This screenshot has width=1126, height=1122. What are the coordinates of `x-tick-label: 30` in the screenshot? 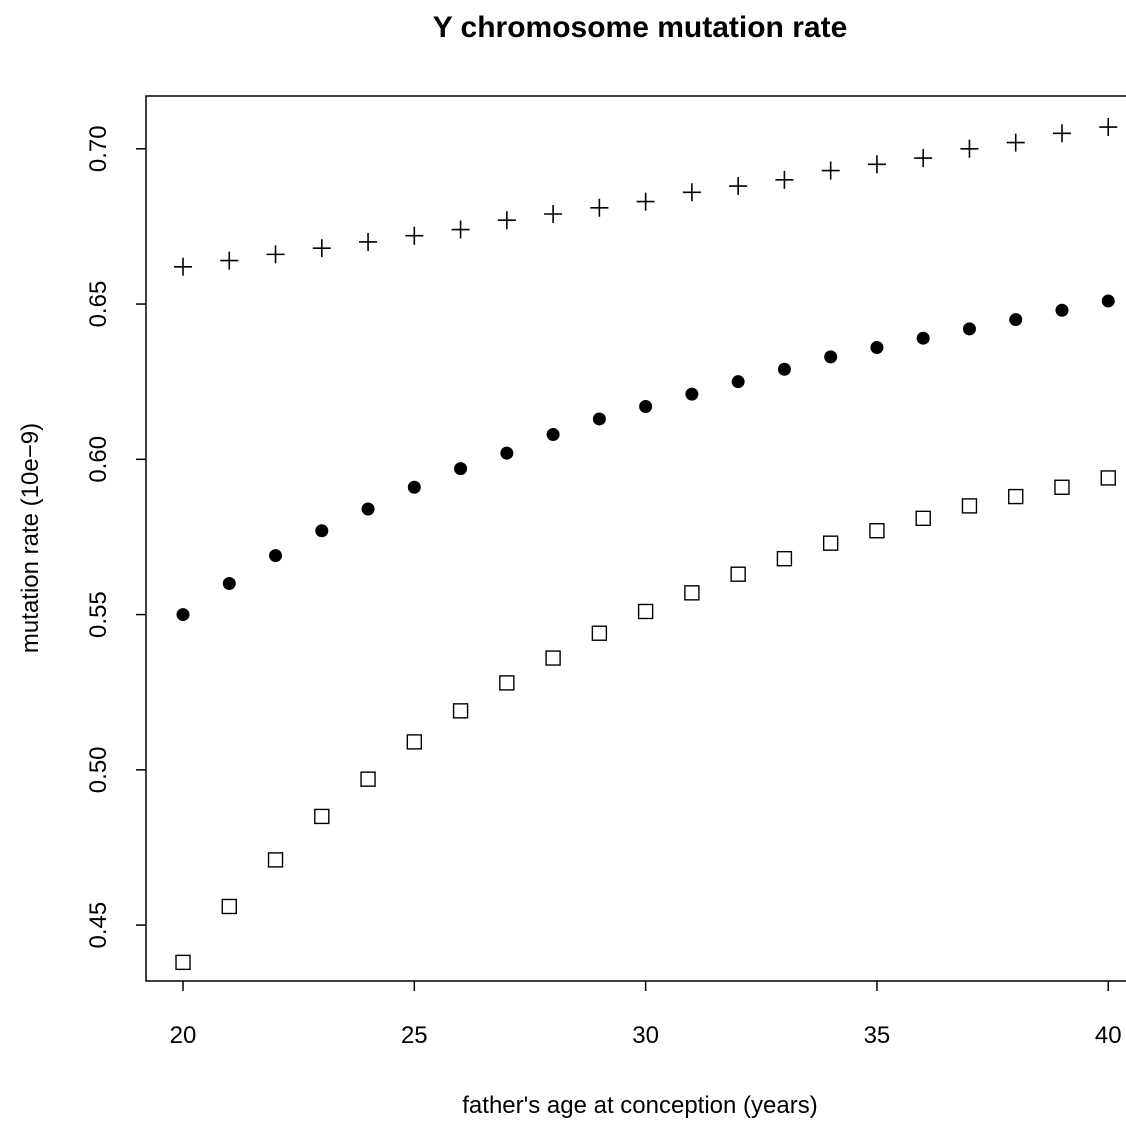 It's located at (645, 1035).